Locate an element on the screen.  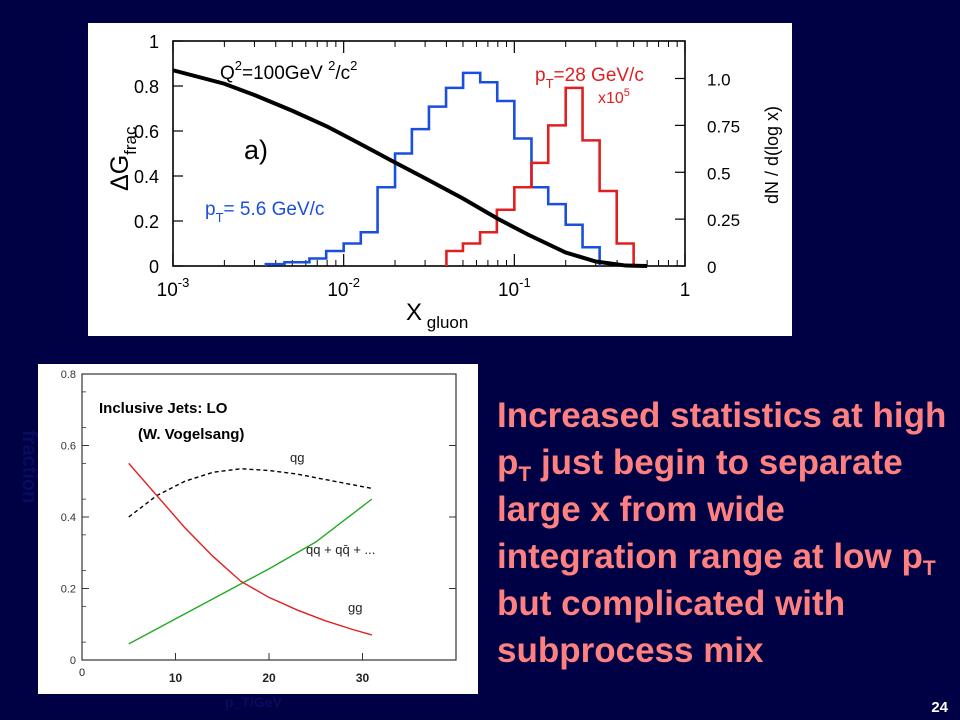
y-tick-label-b: 0.4 is located at coordinates (68, 518).